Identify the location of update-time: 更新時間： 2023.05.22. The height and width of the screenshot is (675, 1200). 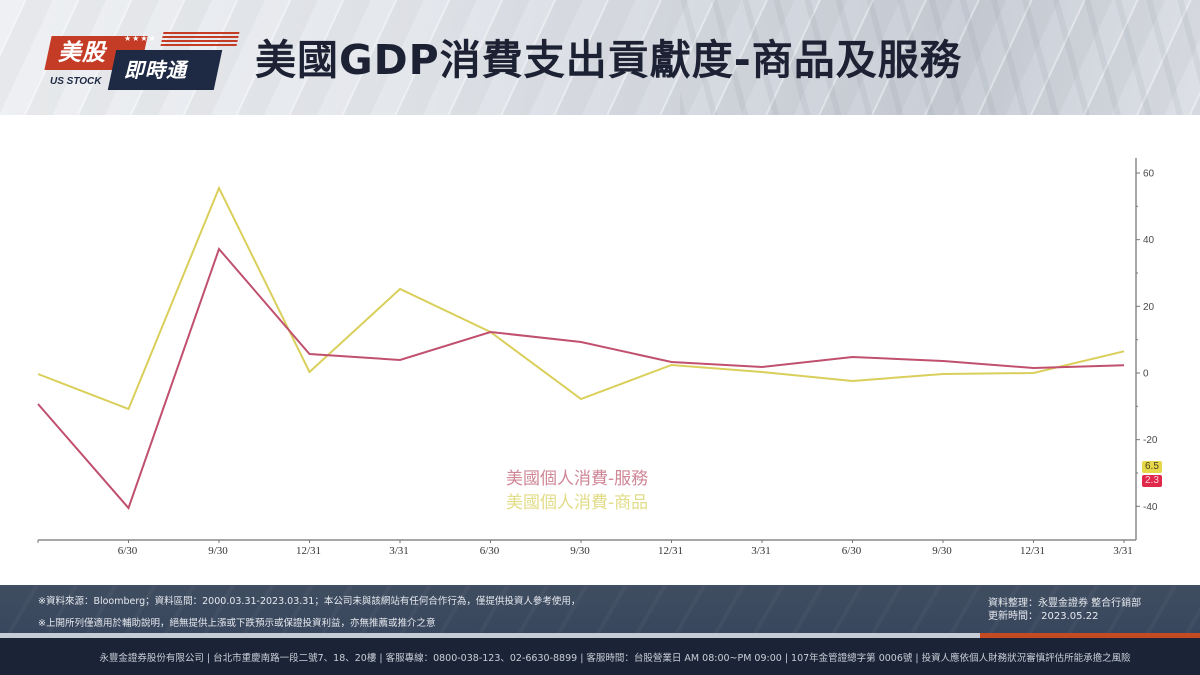
(1043, 616).